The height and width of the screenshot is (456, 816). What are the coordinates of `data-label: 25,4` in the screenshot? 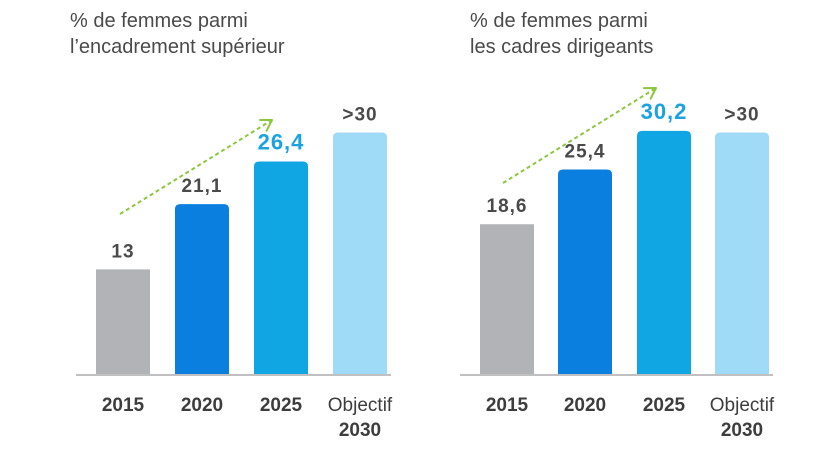 It's located at (585, 151).